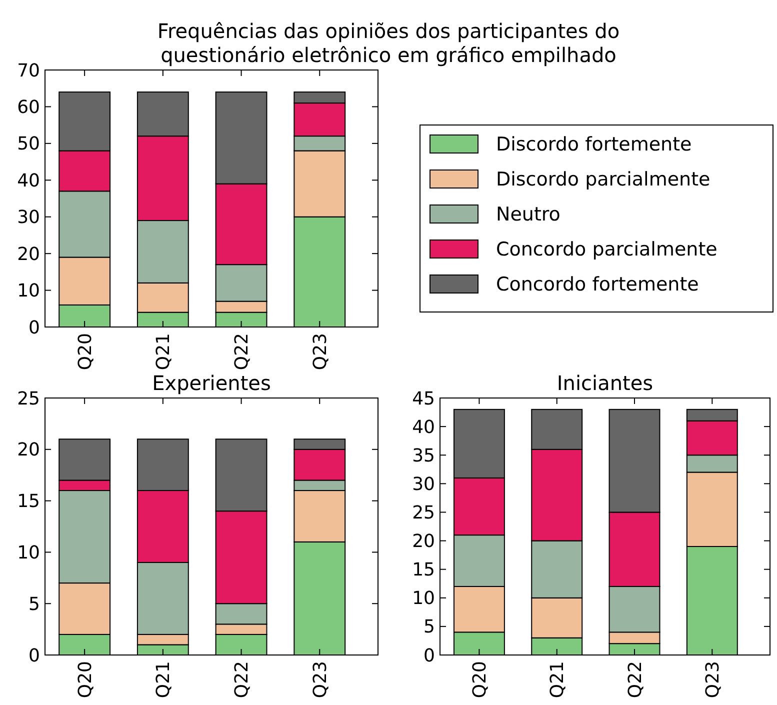 The height and width of the screenshot is (705, 777). What do you see at coordinates (603, 179) in the screenshot?
I see `legend-label: Discordo parcialmente` at bounding box center [603, 179].